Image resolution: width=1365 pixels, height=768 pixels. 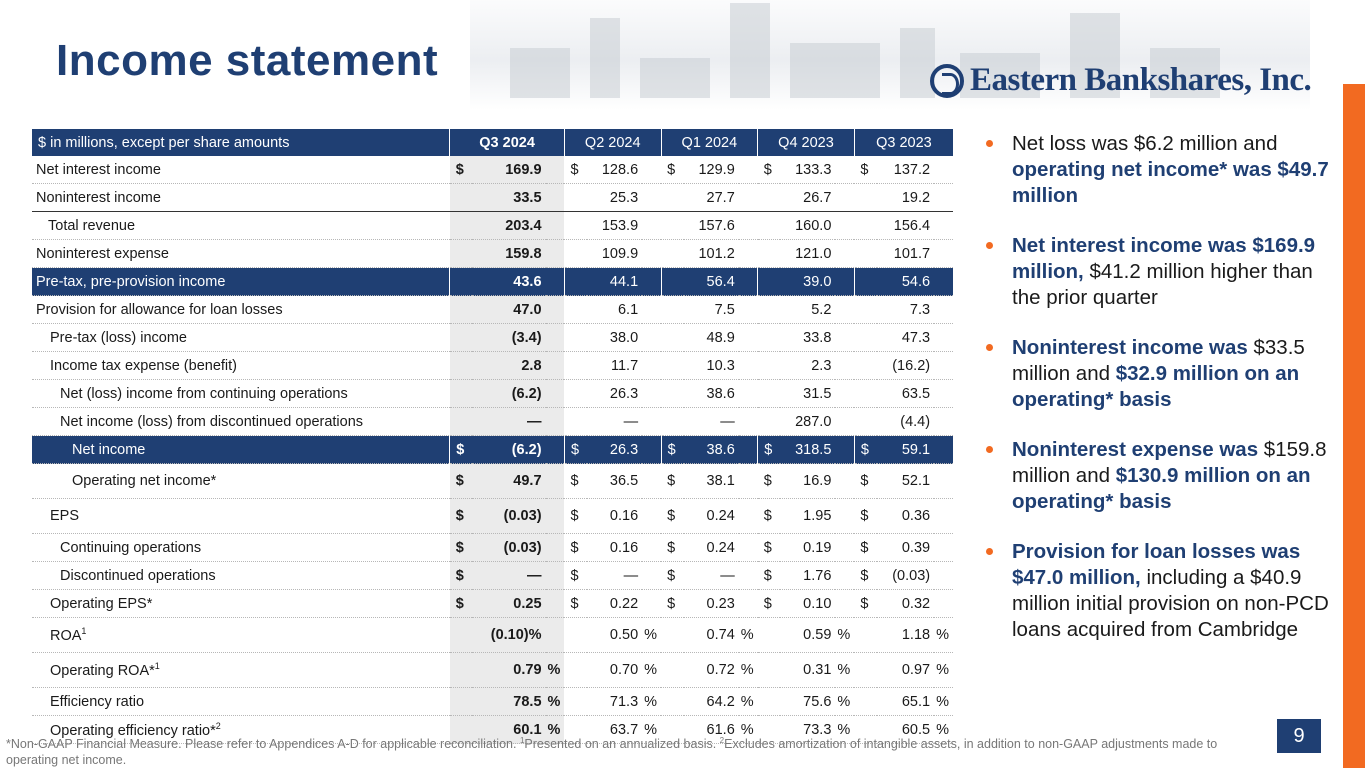 I want to click on col-header: Q1 2024, so click(x=709, y=142).